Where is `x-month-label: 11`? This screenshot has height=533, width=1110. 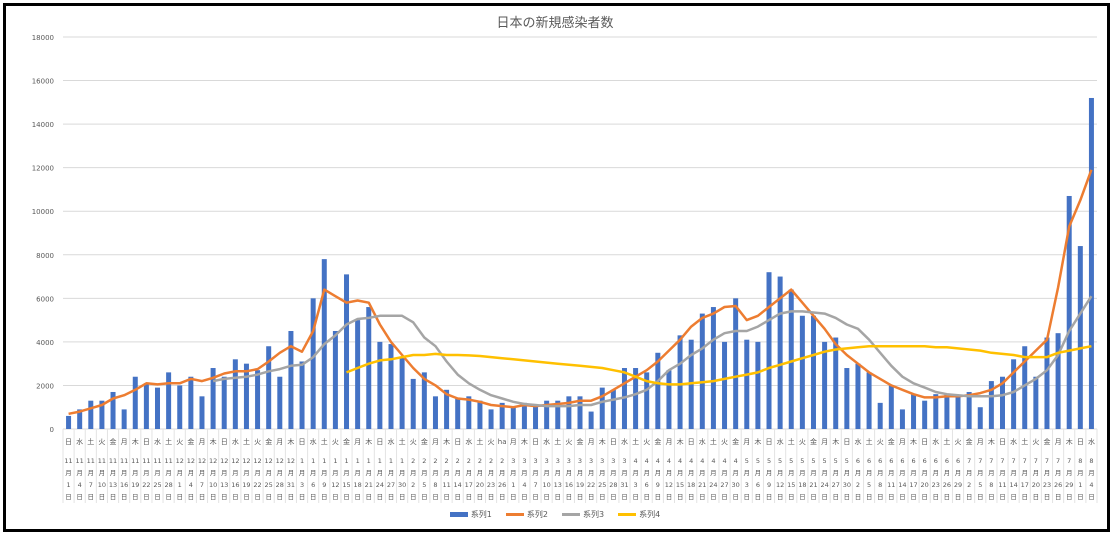 x-month-label: 11 is located at coordinates (168, 461).